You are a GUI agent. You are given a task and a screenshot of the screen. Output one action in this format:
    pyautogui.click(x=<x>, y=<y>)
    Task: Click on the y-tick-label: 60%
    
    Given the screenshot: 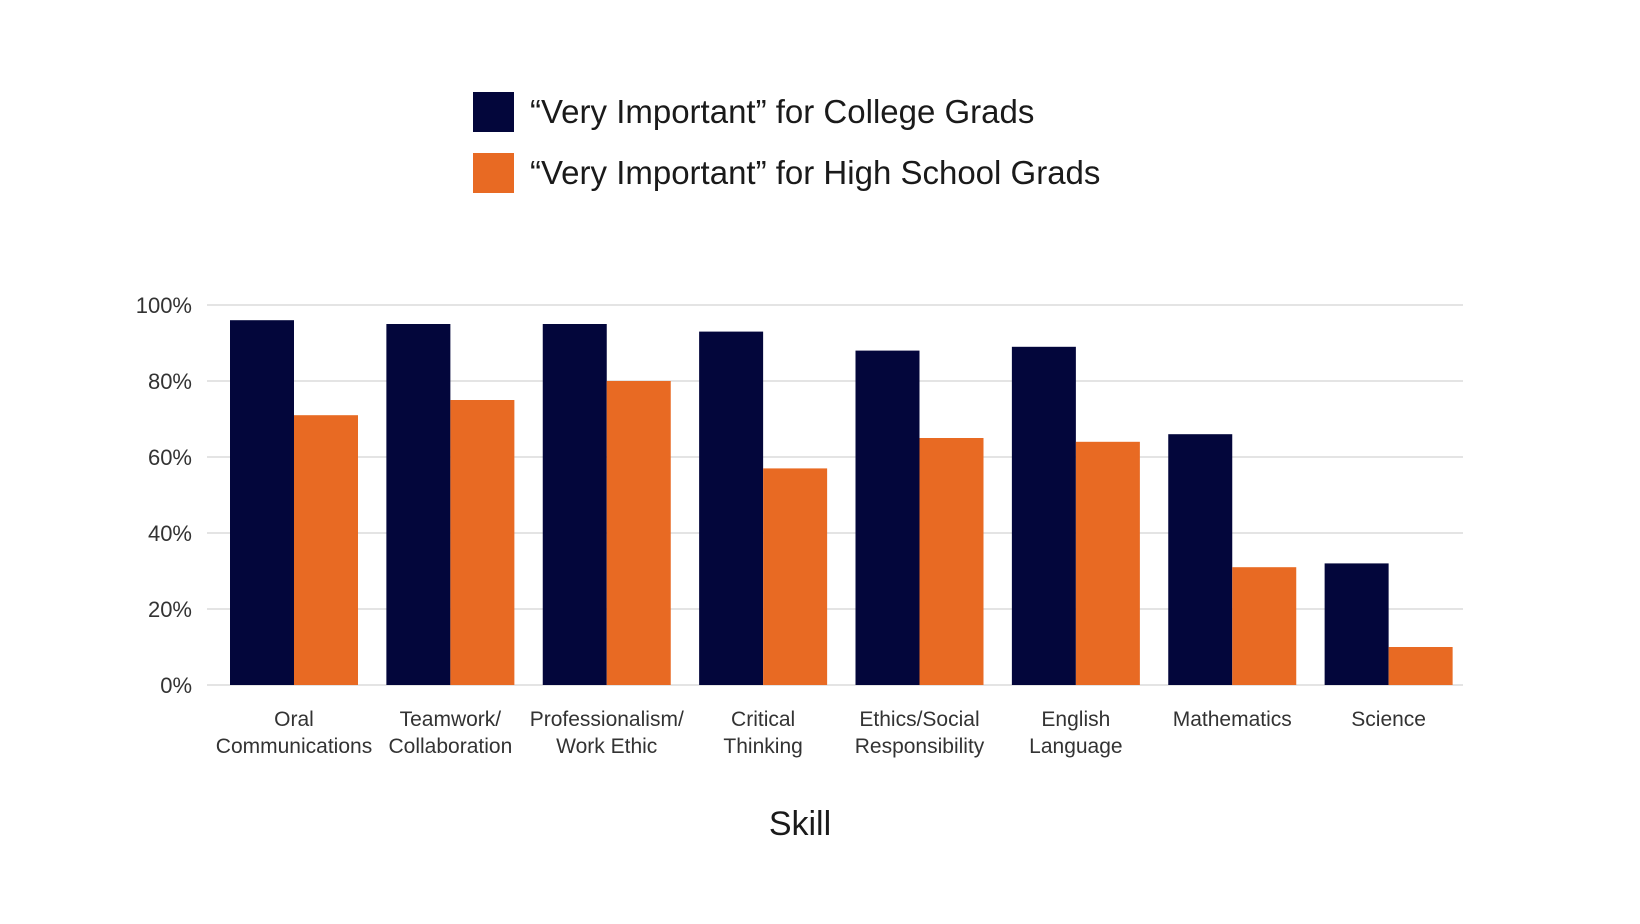 What is the action you would take?
    pyautogui.click(x=170, y=457)
    